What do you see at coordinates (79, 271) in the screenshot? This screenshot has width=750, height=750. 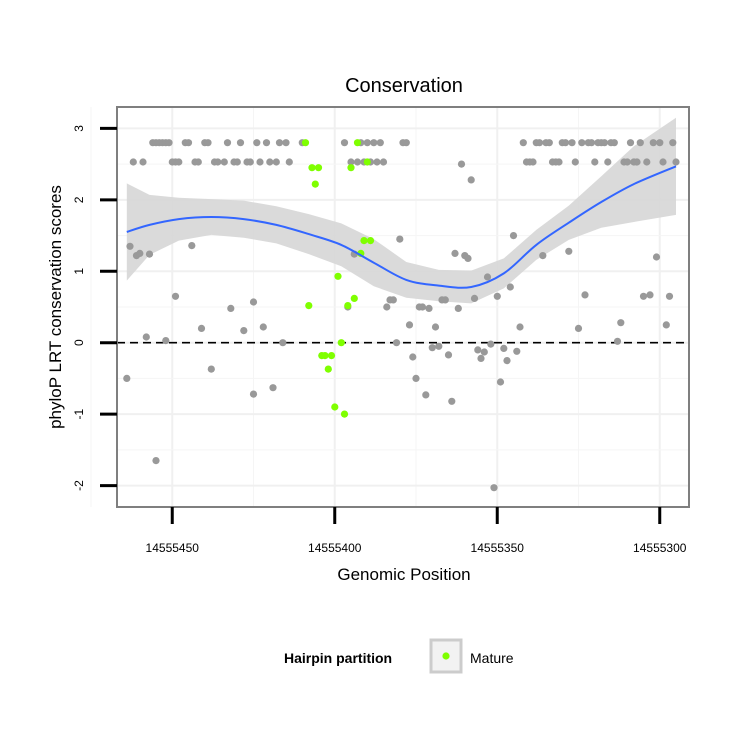 I see `y-tick-label: 1` at bounding box center [79, 271].